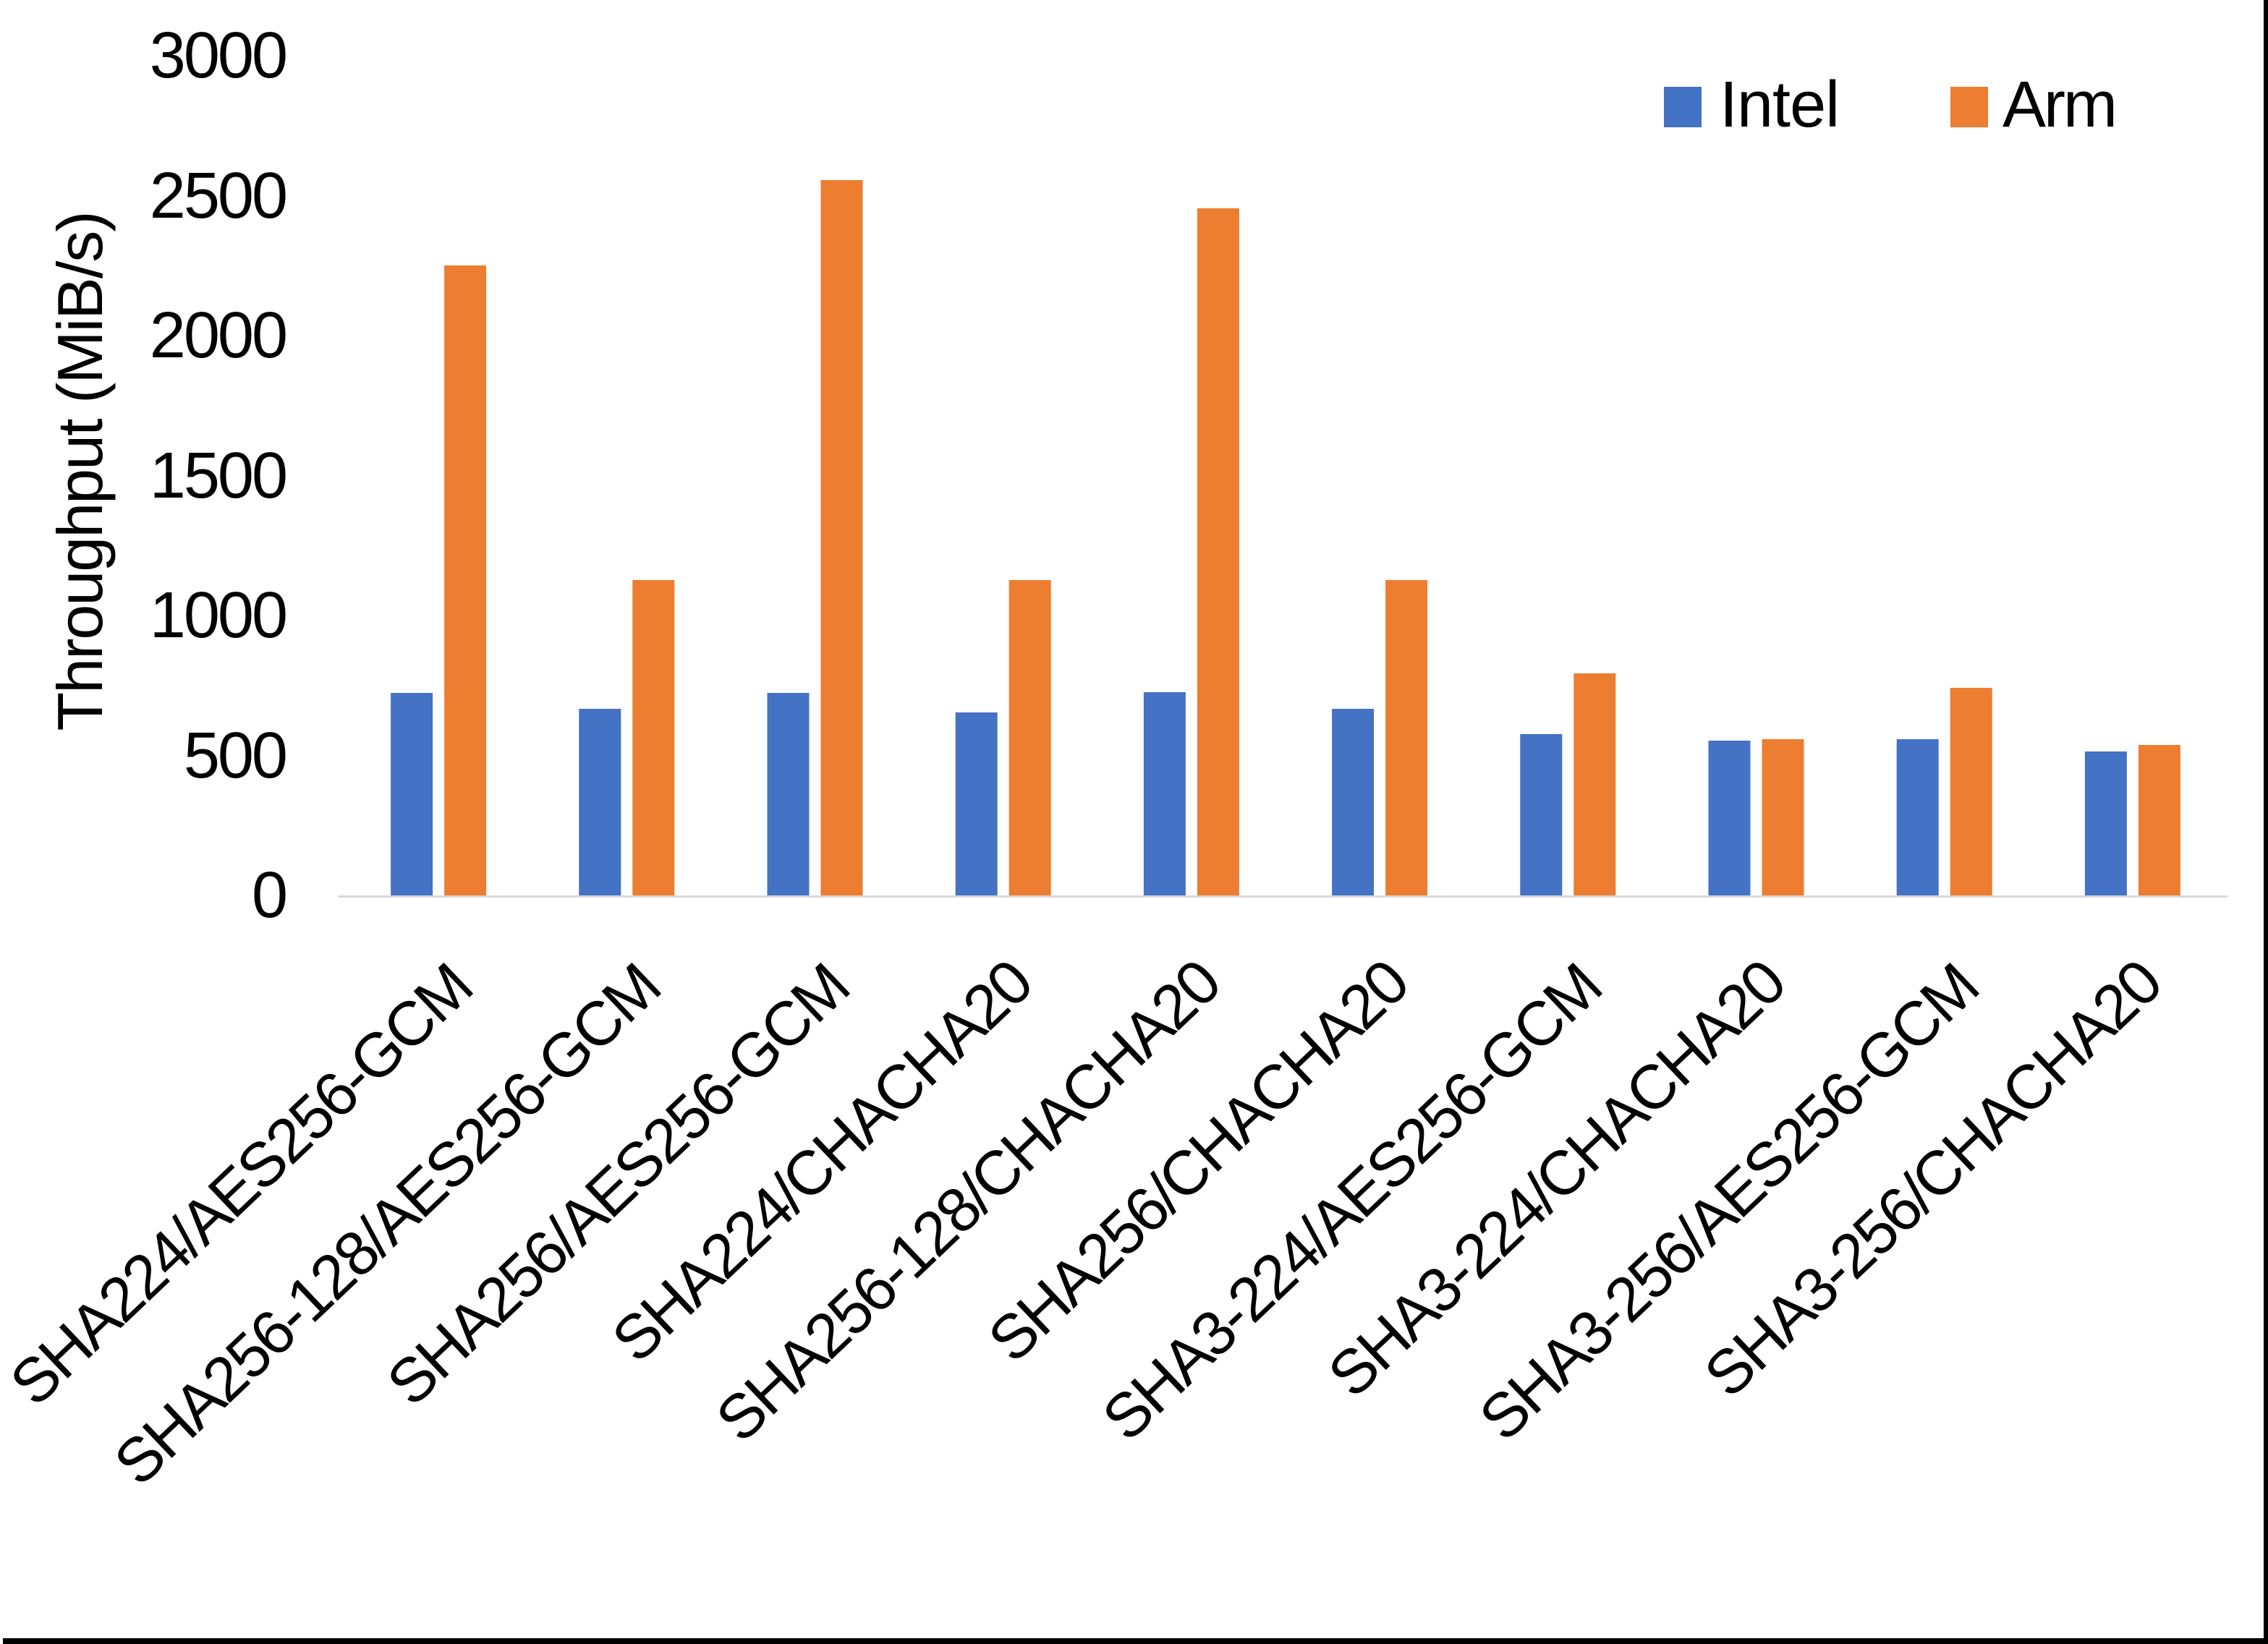 This screenshot has width=2268, height=1644. I want to click on svg-text: 3000, so click(218, 56).